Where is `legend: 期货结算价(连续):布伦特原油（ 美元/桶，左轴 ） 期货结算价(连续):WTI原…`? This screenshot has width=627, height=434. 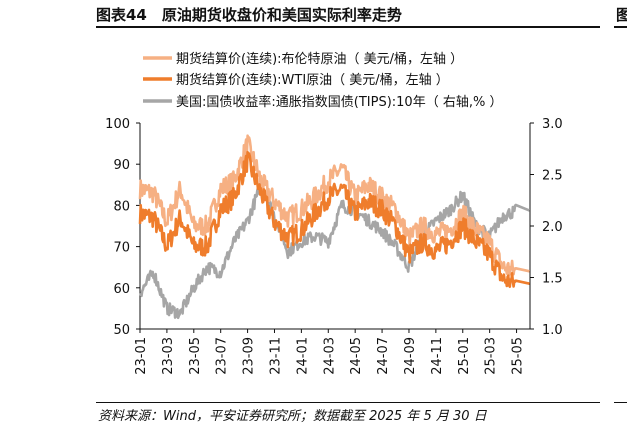
legend: 期货结算价(连续):布伦特原油（ 美元/桶，左轴 ） 期货结算价(连续):WTI原… is located at coordinates (322, 80).